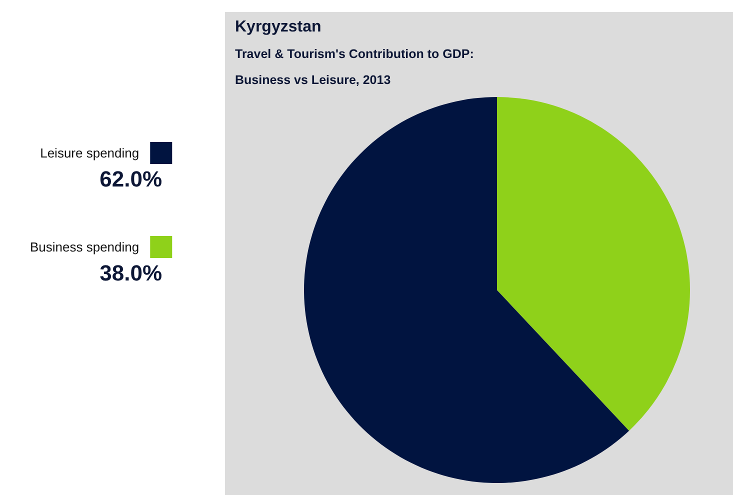 Image resolution: width=733 pixels, height=495 pixels. I want to click on data-label: 62.0%, so click(131, 179).